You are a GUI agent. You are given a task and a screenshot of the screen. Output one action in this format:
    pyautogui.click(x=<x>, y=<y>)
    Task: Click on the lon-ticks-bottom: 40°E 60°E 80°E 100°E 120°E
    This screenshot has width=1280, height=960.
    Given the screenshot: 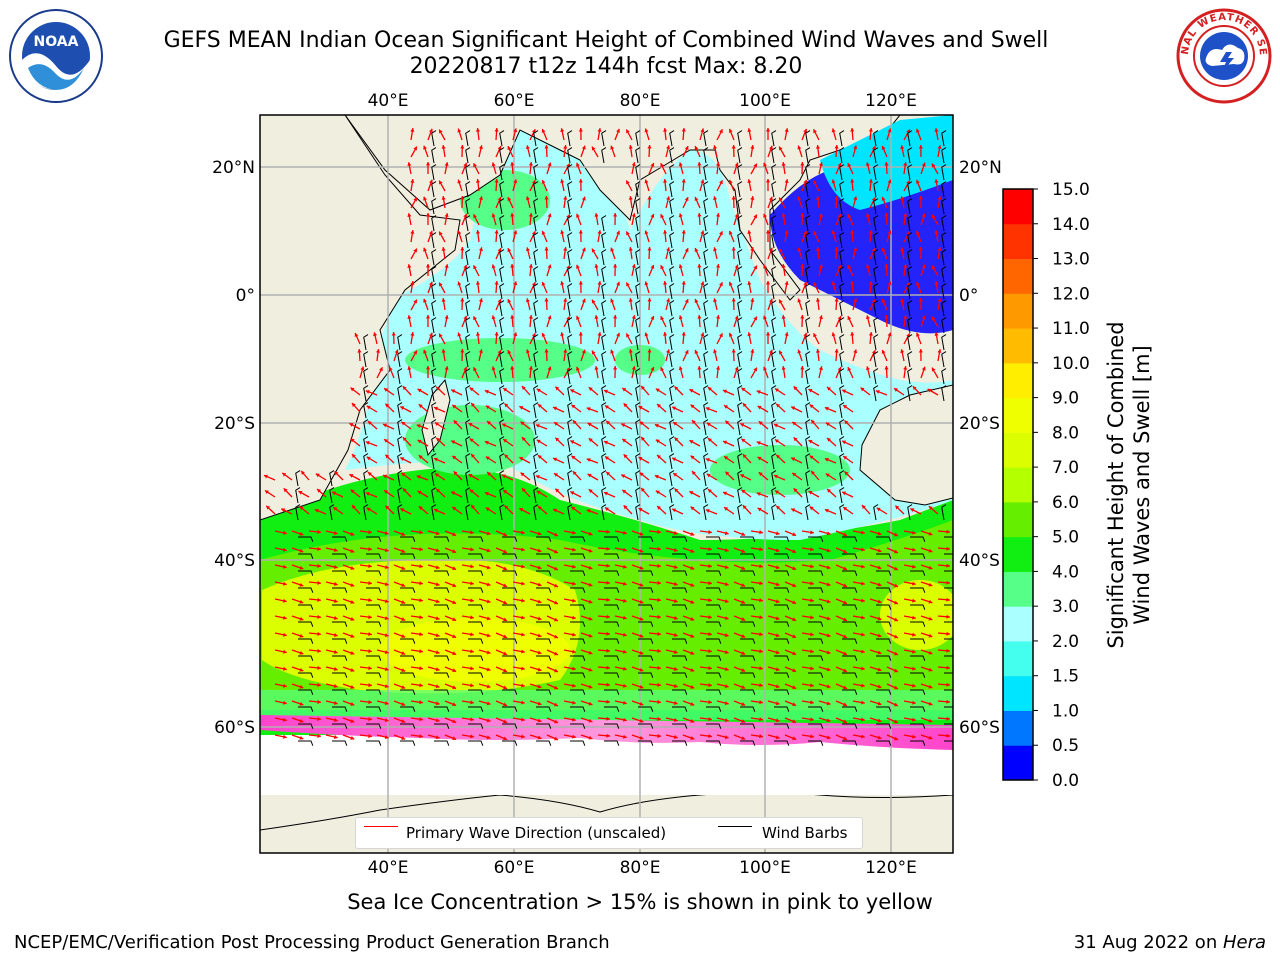 What is the action you would take?
    pyautogui.click(x=642, y=868)
    